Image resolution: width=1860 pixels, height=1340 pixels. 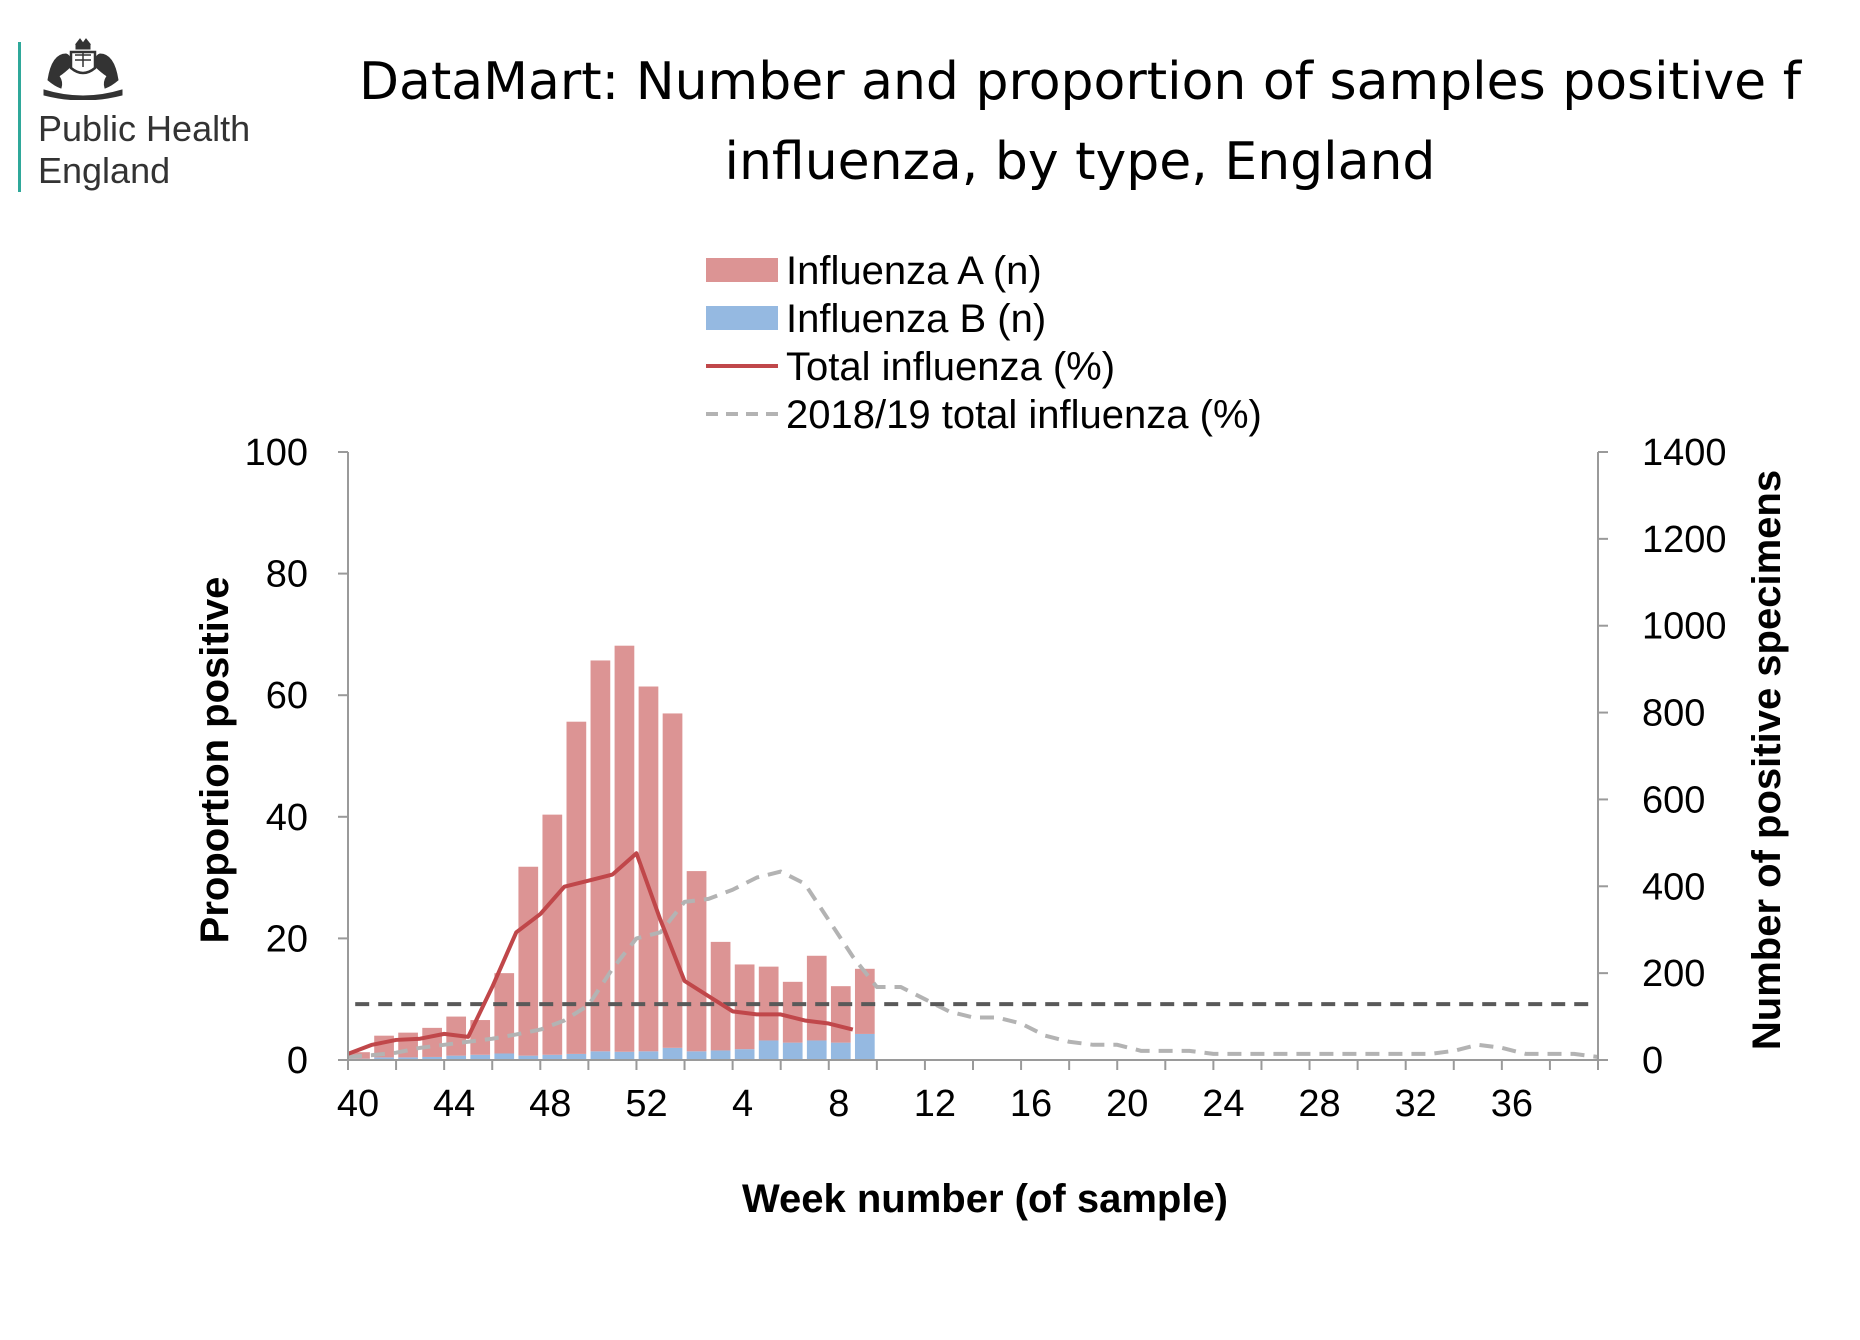 What do you see at coordinates (215, 760) in the screenshot?
I see `y-axis-left-title: Proportion positive` at bounding box center [215, 760].